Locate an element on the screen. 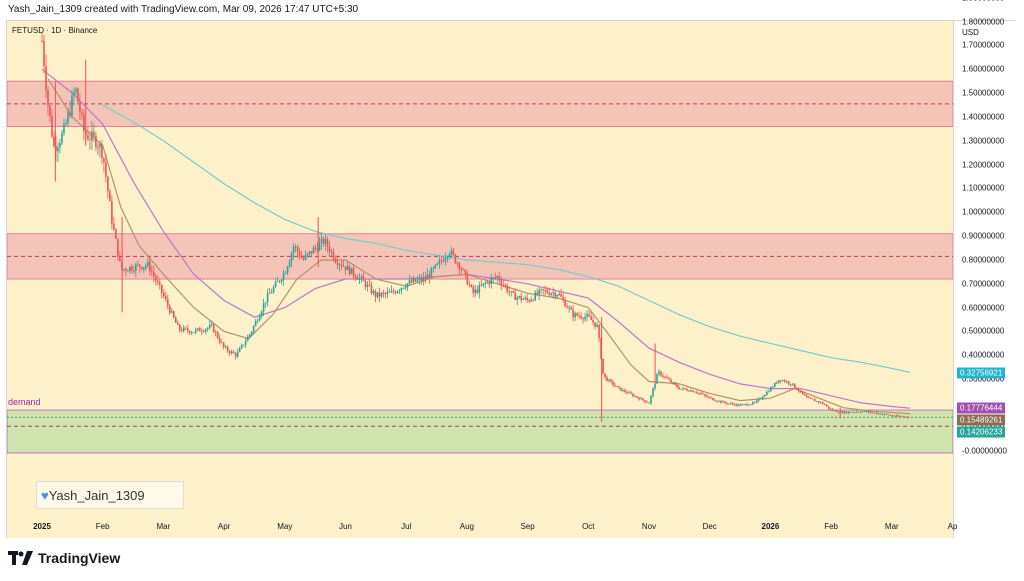 The width and height of the screenshot is (1024, 581). y-tick-label: 1.30000000 is located at coordinates (983, 141).